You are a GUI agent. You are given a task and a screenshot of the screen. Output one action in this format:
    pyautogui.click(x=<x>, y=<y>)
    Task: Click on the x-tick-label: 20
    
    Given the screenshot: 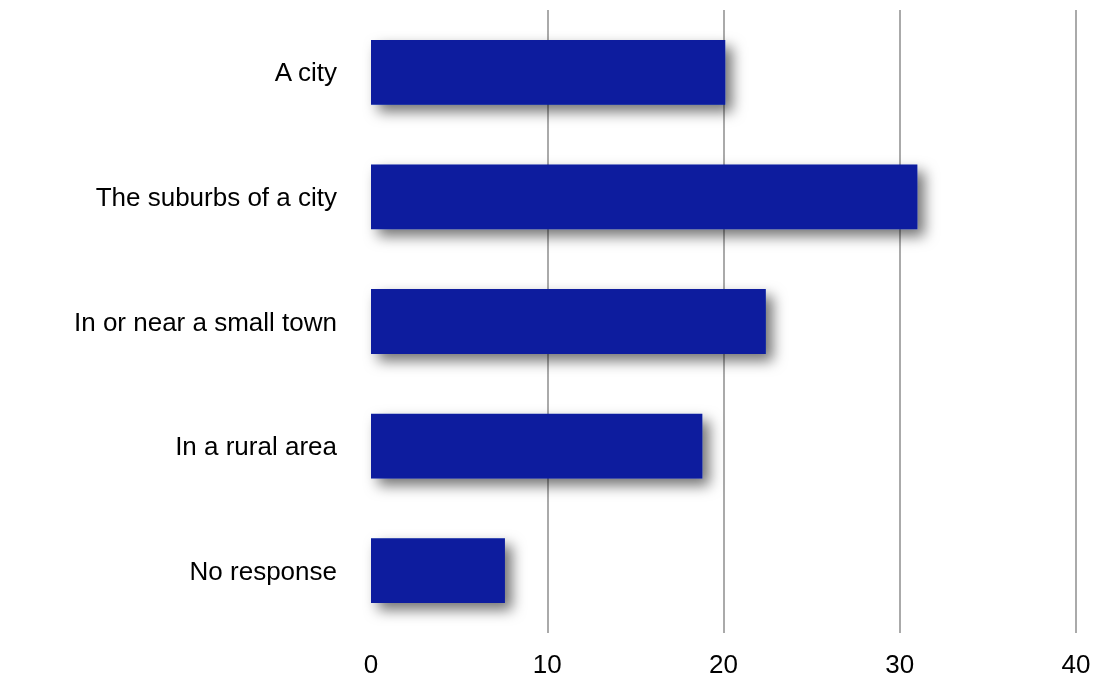 What is the action you would take?
    pyautogui.click(x=723, y=664)
    